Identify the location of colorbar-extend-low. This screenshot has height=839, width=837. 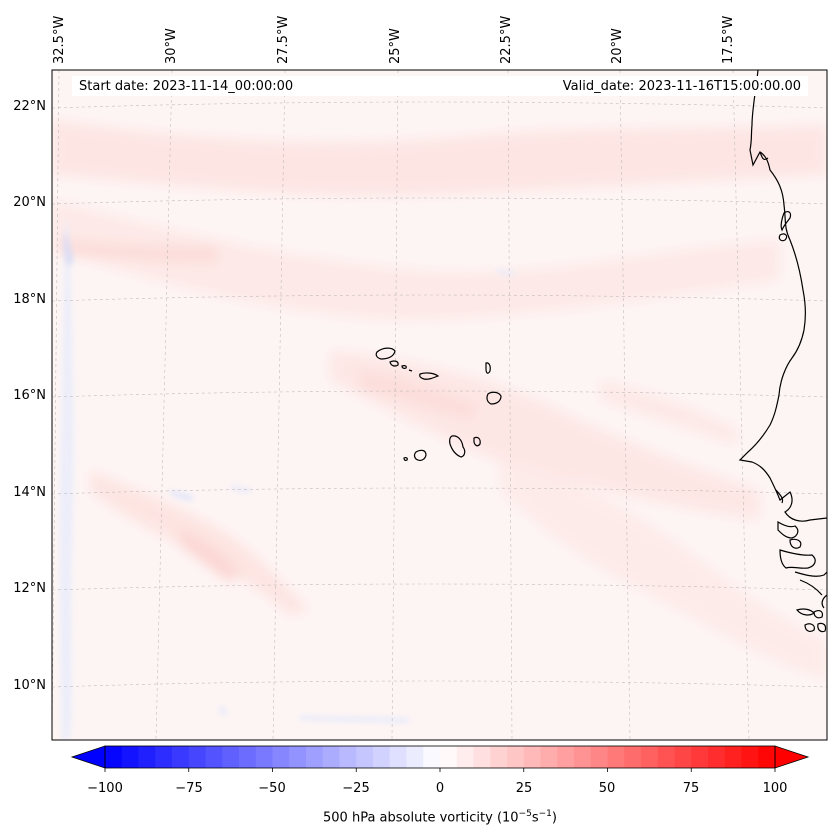
(88, 757).